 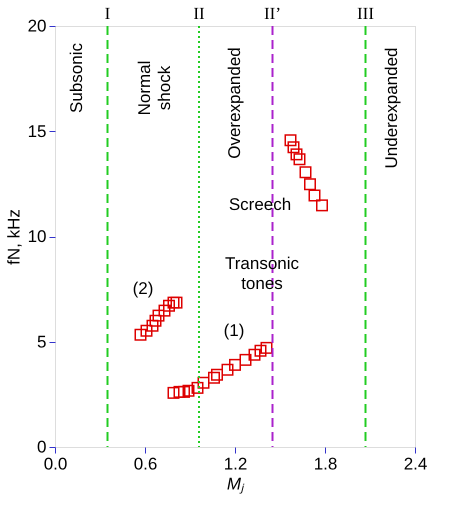 I want to click on y-tick-label: 20, so click(x=37, y=26).